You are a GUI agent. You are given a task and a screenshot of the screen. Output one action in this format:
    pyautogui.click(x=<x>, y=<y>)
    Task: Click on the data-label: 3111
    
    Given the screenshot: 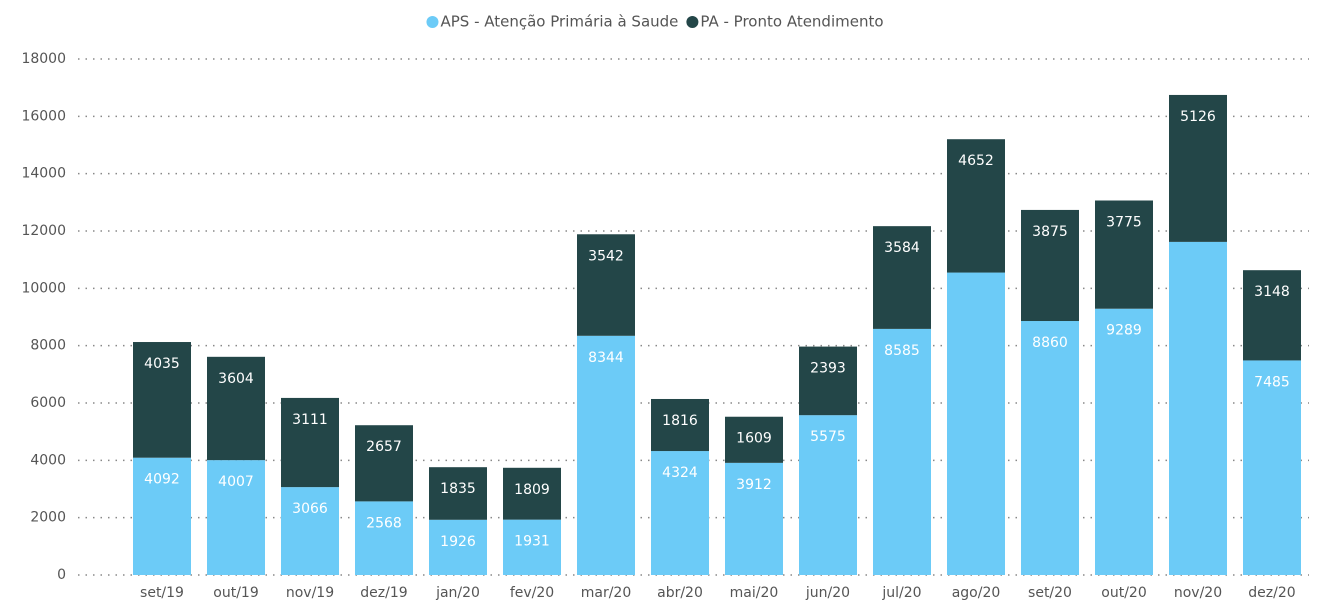 What is the action you would take?
    pyautogui.click(x=310, y=420)
    